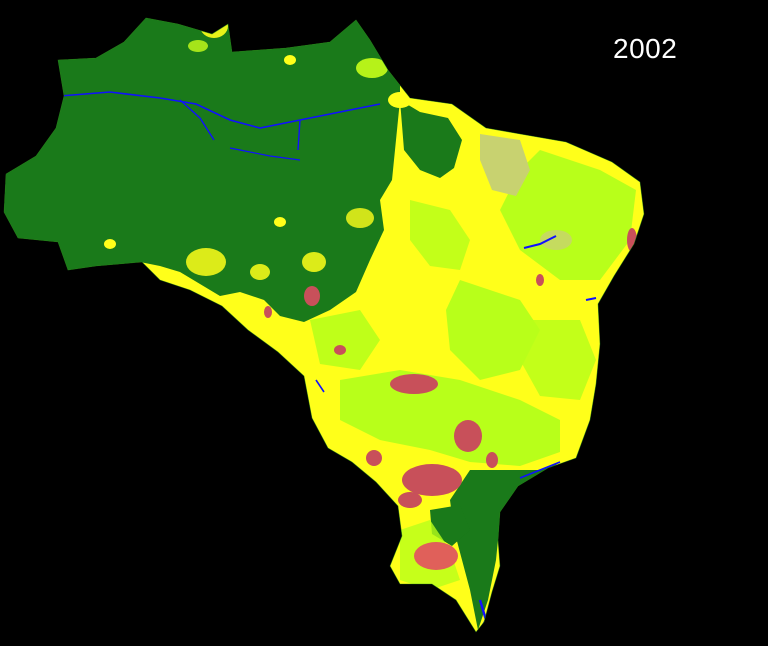 The height and width of the screenshot is (646, 768). I want to click on mixed-region, so click(505, 165).